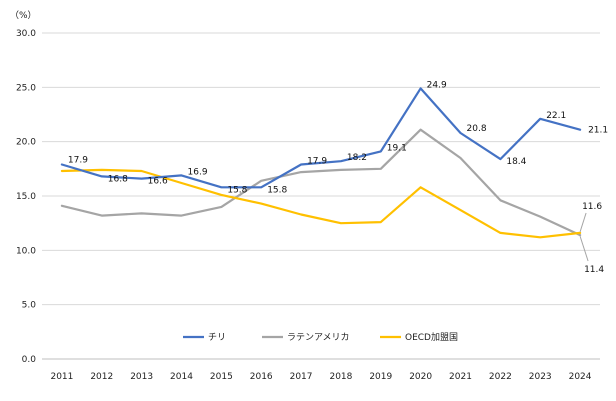 The image size is (616, 401). What do you see at coordinates (580, 377) in the screenshot?
I see `x-tick-label: 2024` at bounding box center [580, 377].